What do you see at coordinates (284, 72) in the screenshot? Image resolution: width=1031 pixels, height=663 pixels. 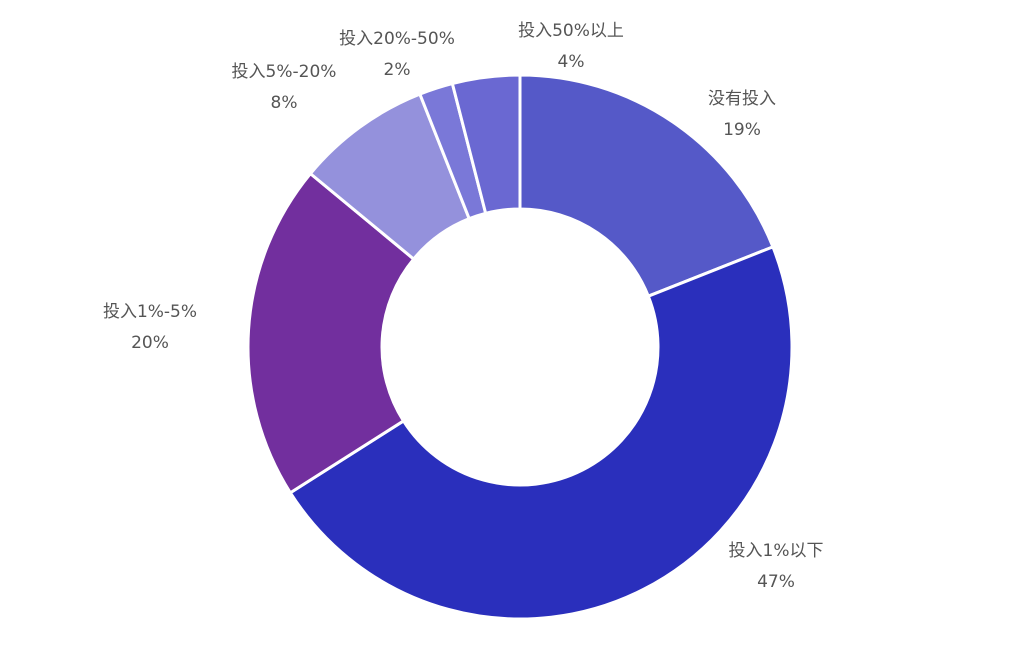 I see `slice-category-label: 投入5%-20%` at bounding box center [284, 72].